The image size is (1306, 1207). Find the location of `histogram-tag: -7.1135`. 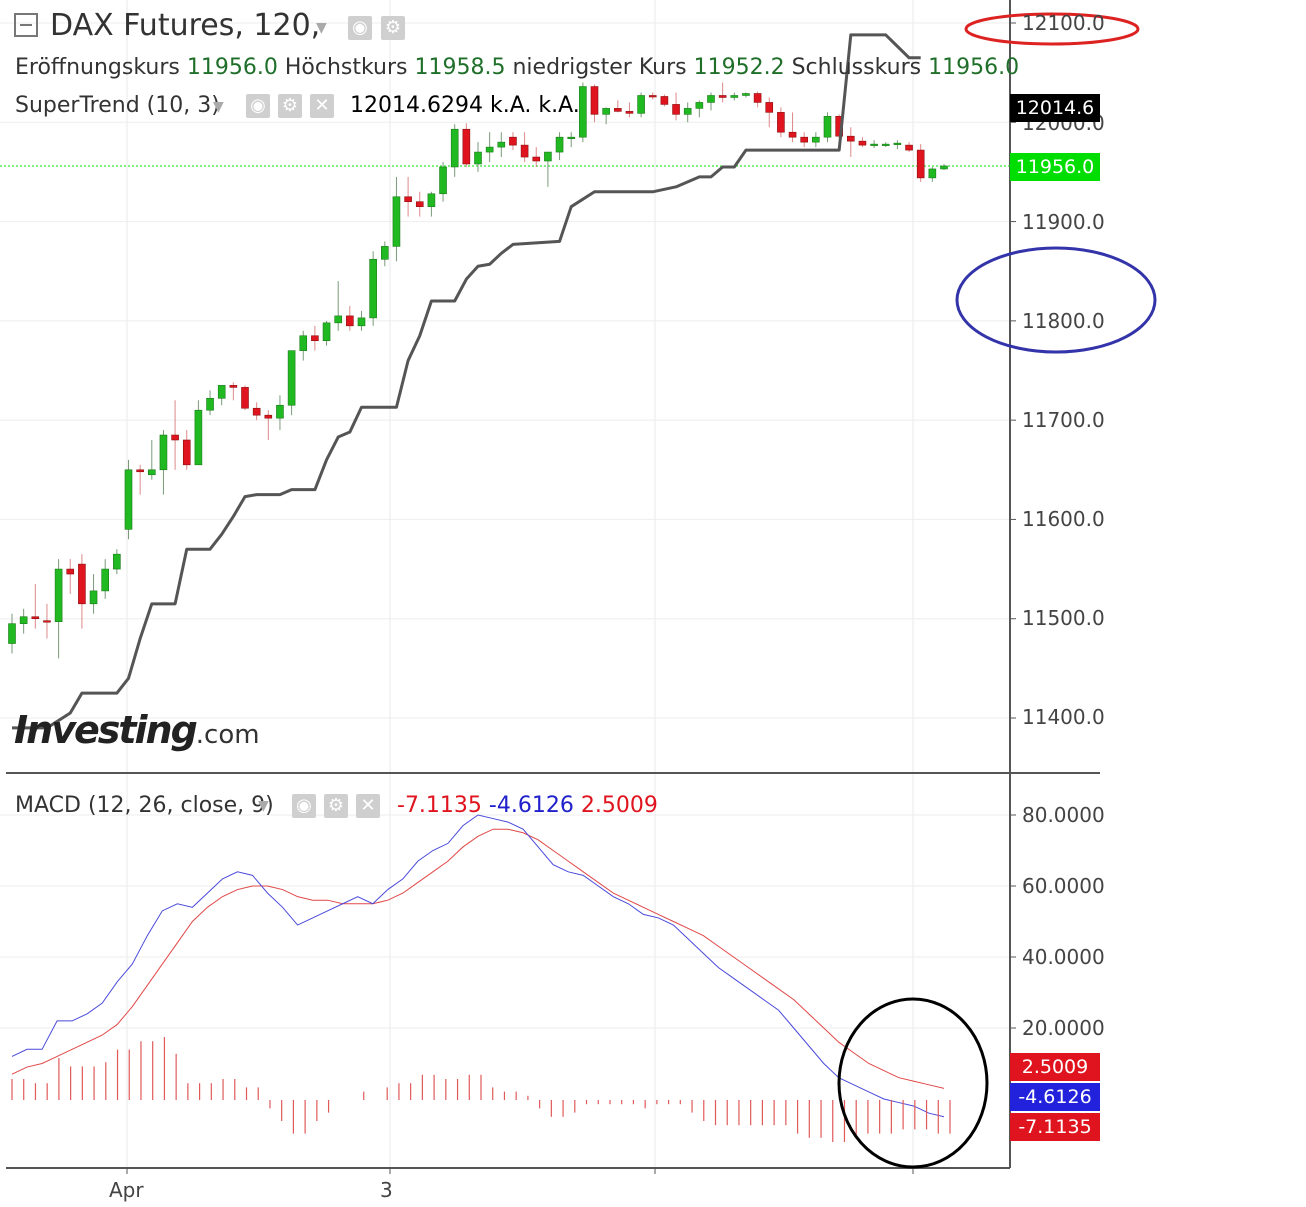

histogram-tag: -7.1135 is located at coordinates (1055, 1127).